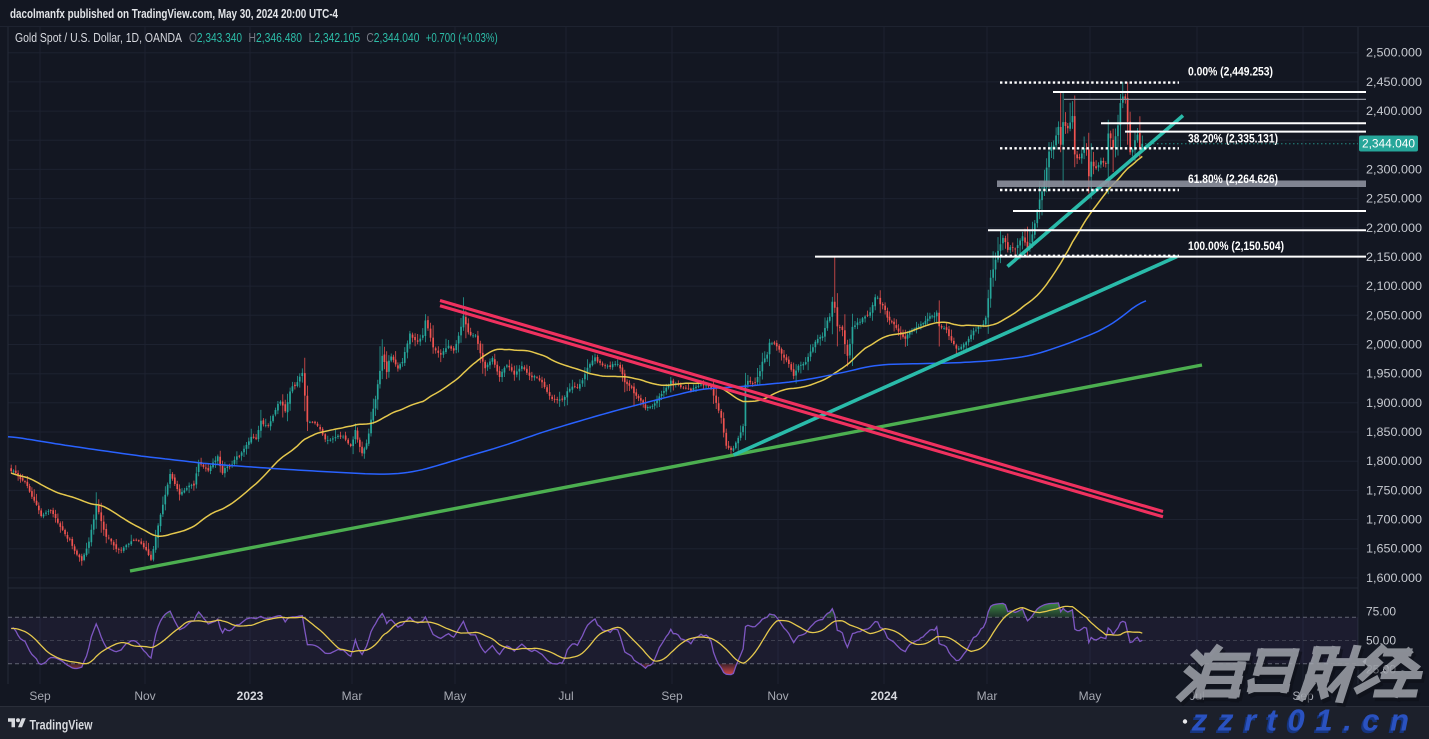 The width and height of the screenshot is (1429, 739). What do you see at coordinates (1394, 257) in the screenshot?
I see `svg-text: 2,150.000` at bounding box center [1394, 257].